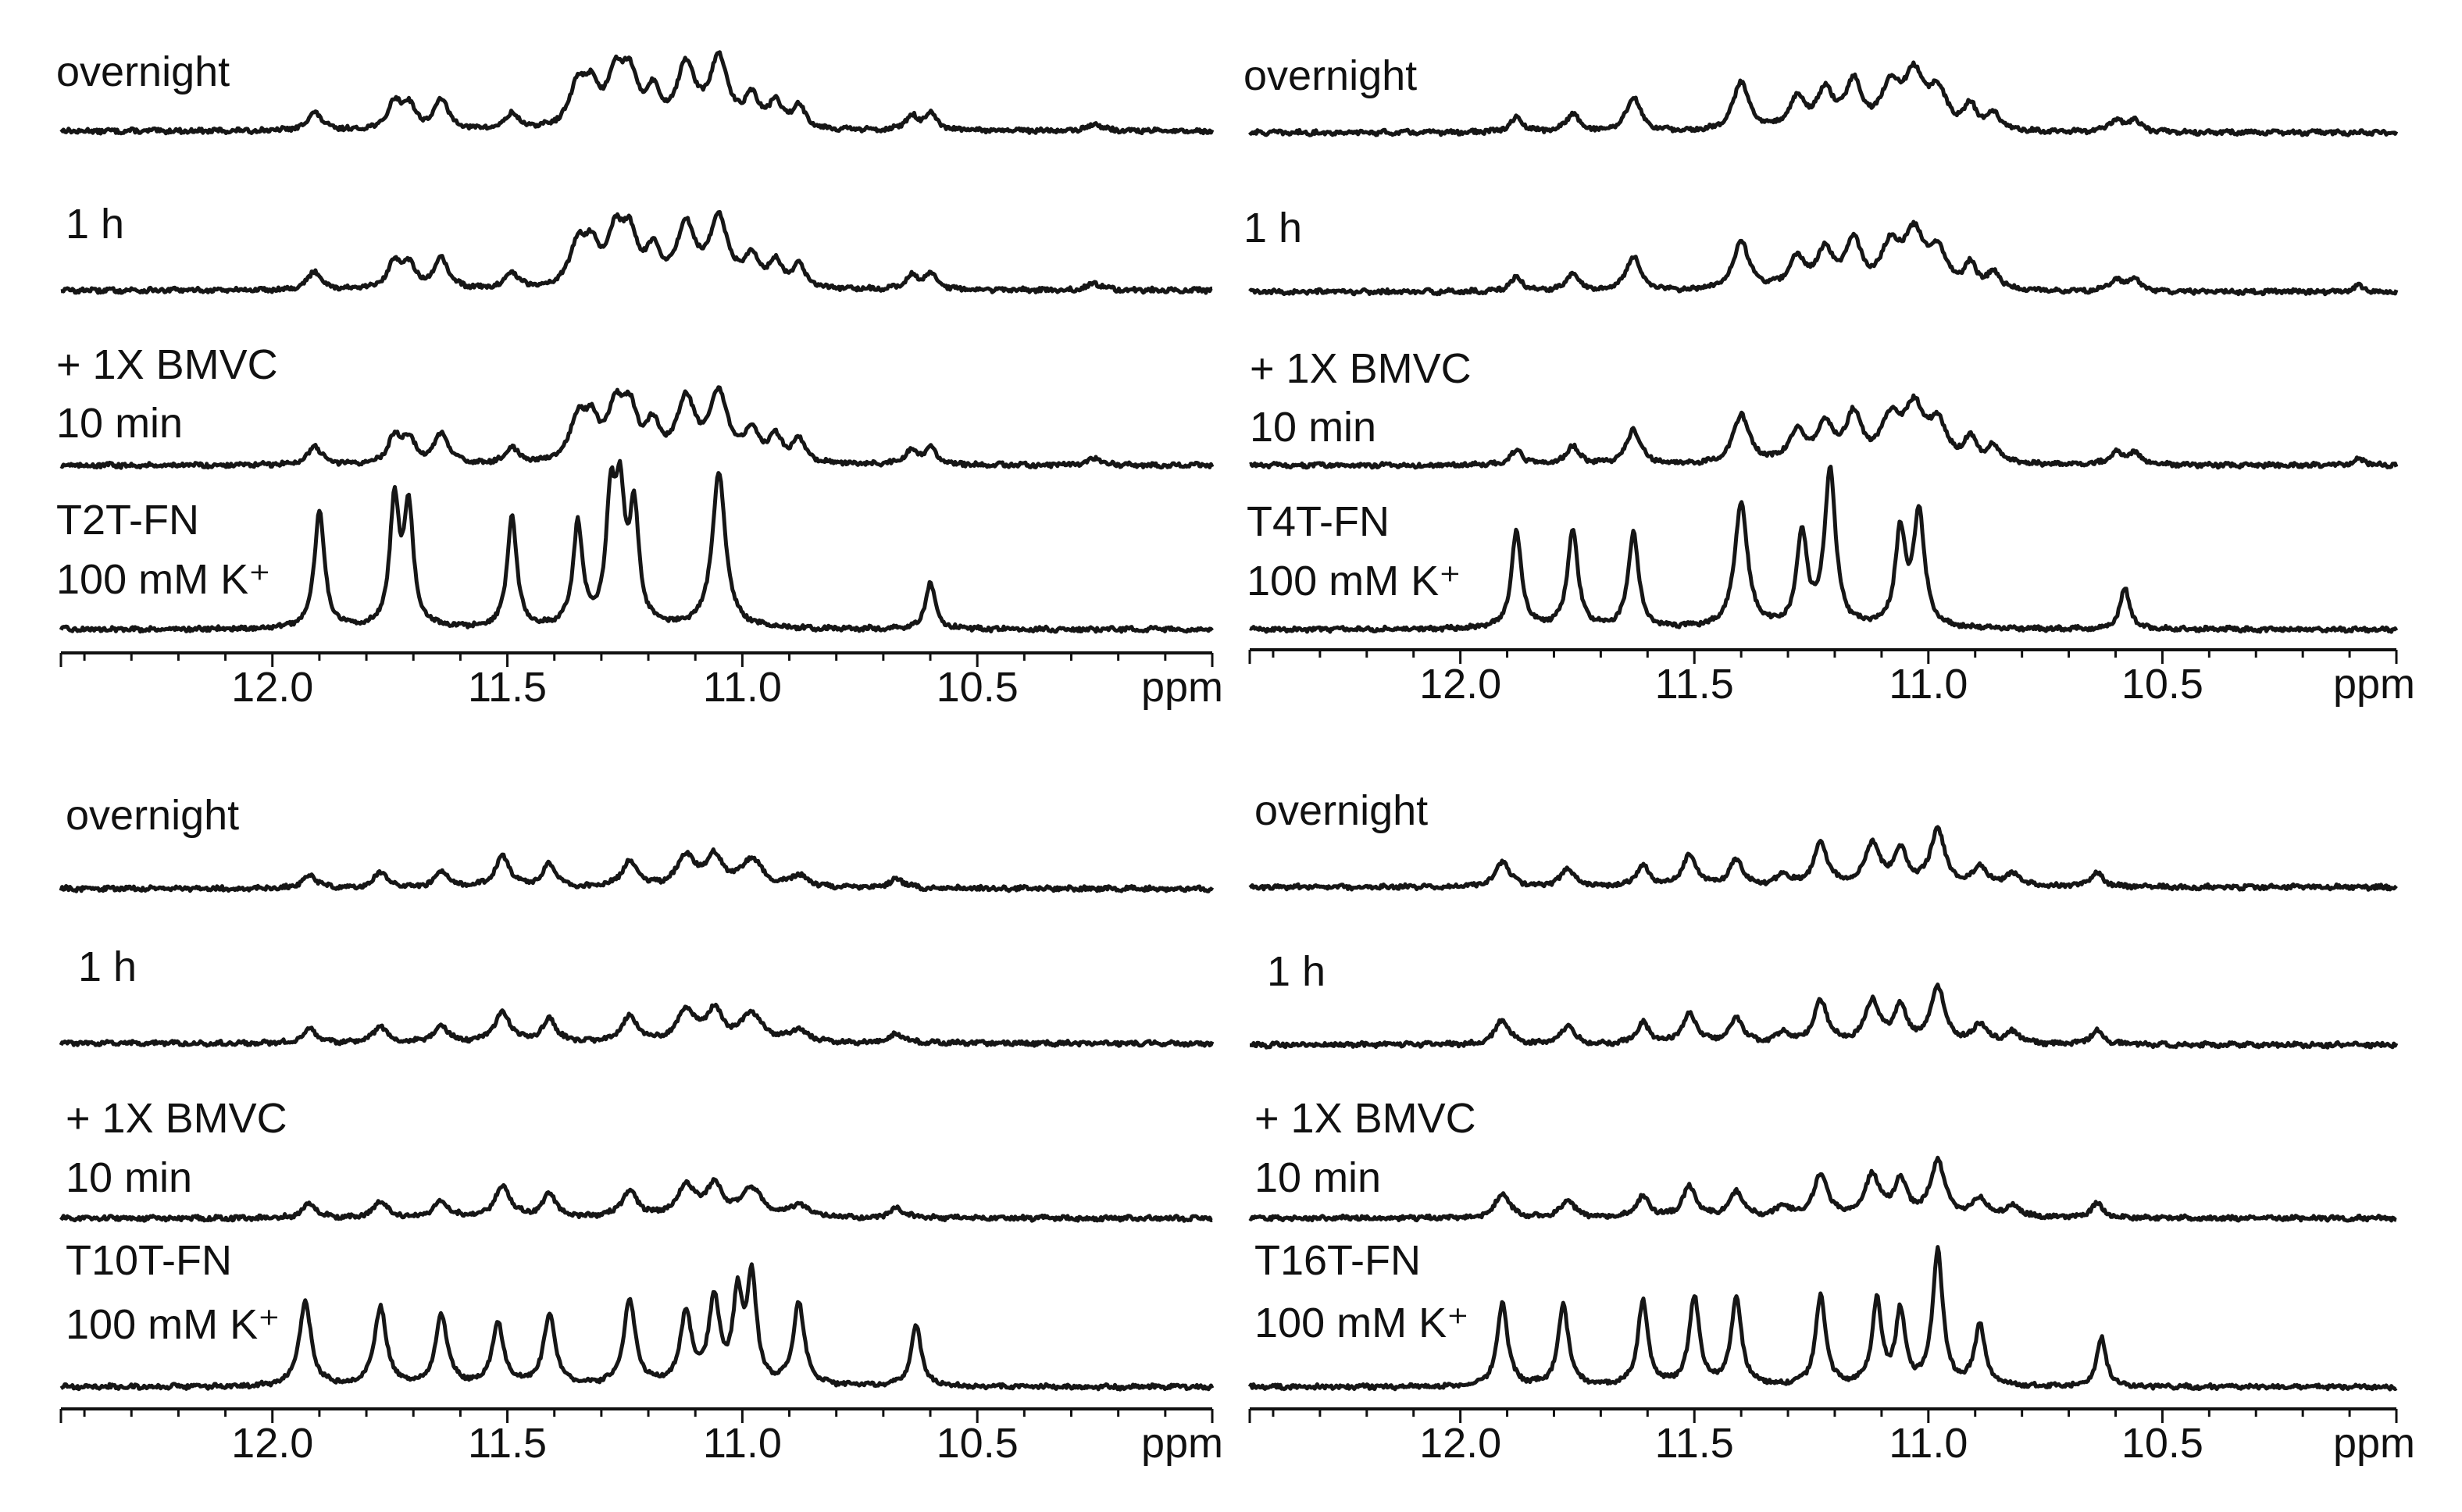 The height and width of the screenshot is (1512, 2462). I want to click on trace-label: T2T-FN, so click(127, 520).